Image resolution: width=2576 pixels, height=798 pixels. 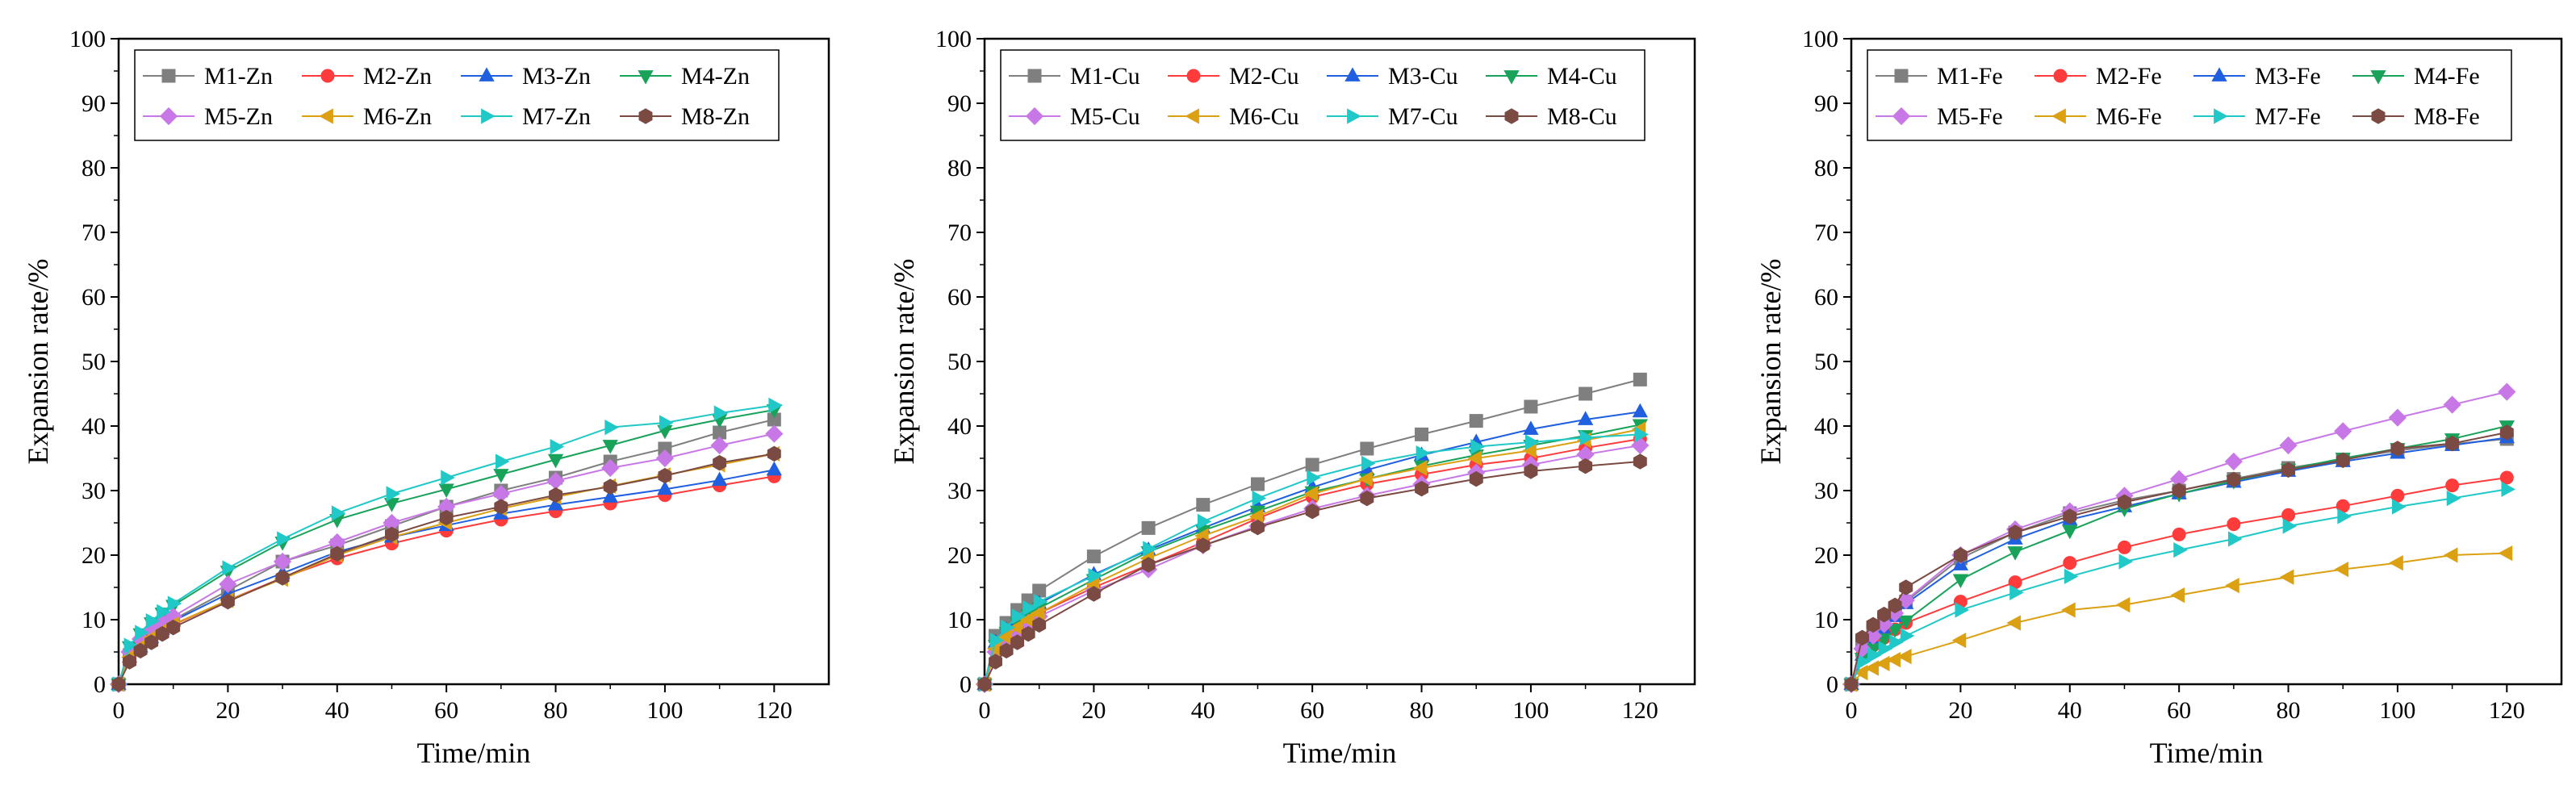 What do you see at coordinates (1093, 710) in the screenshot?
I see `x-tick-label: 20` at bounding box center [1093, 710].